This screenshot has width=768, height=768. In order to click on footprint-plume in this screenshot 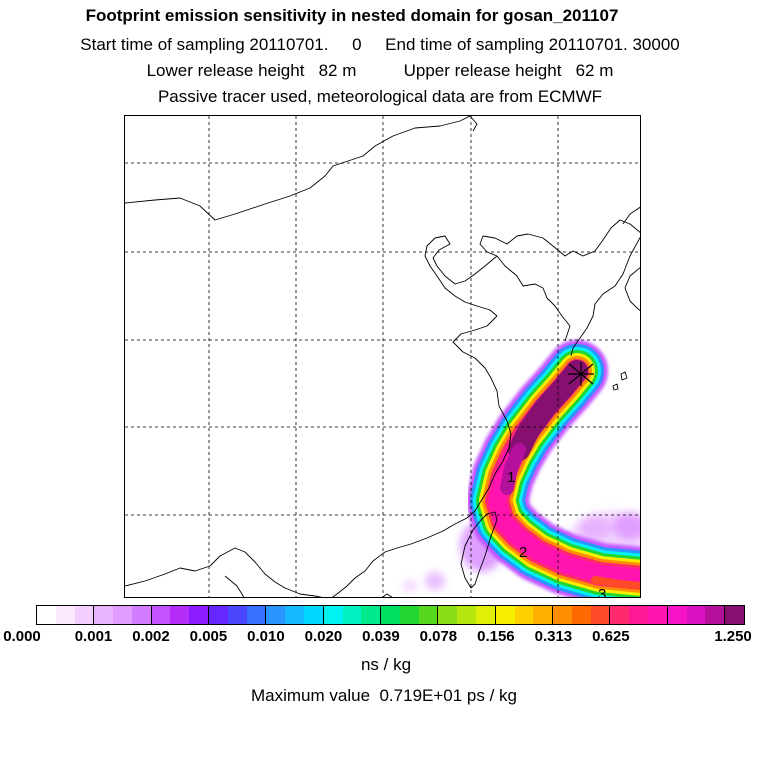, I will do `click(521, 468)`.